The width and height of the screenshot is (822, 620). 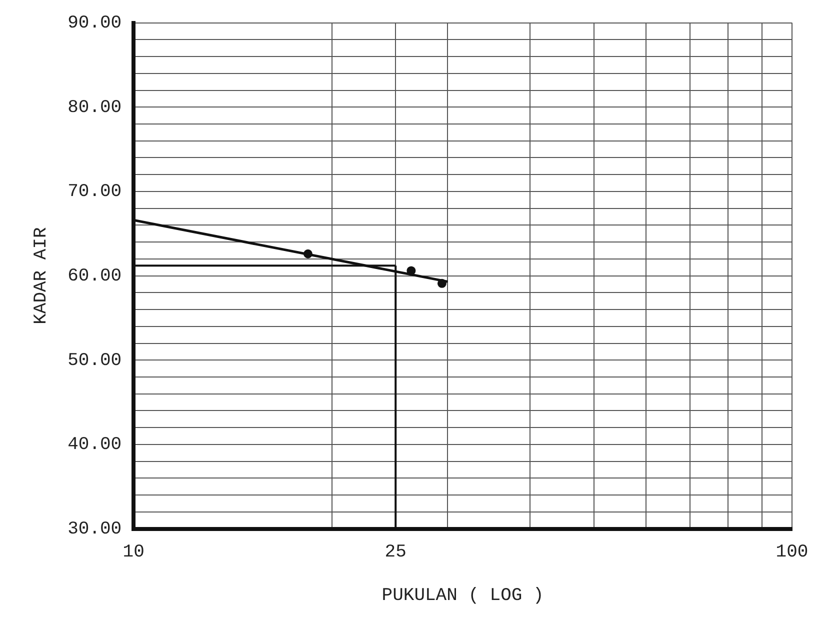 What do you see at coordinates (95, 108) in the screenshot?
I see `y-tick-label: 80.00` at bounding box center [95, 108].